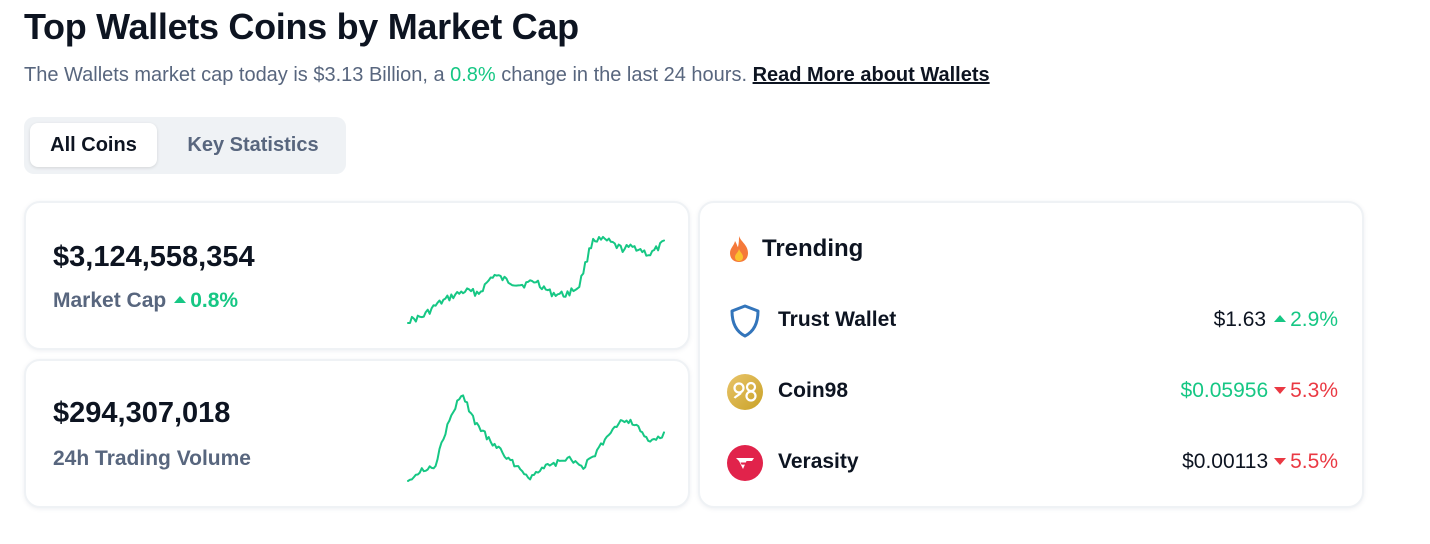 The height and width of the screenshot is (544, 1430). I want to click on volume-value: $294,307,018, so click(142, 413).